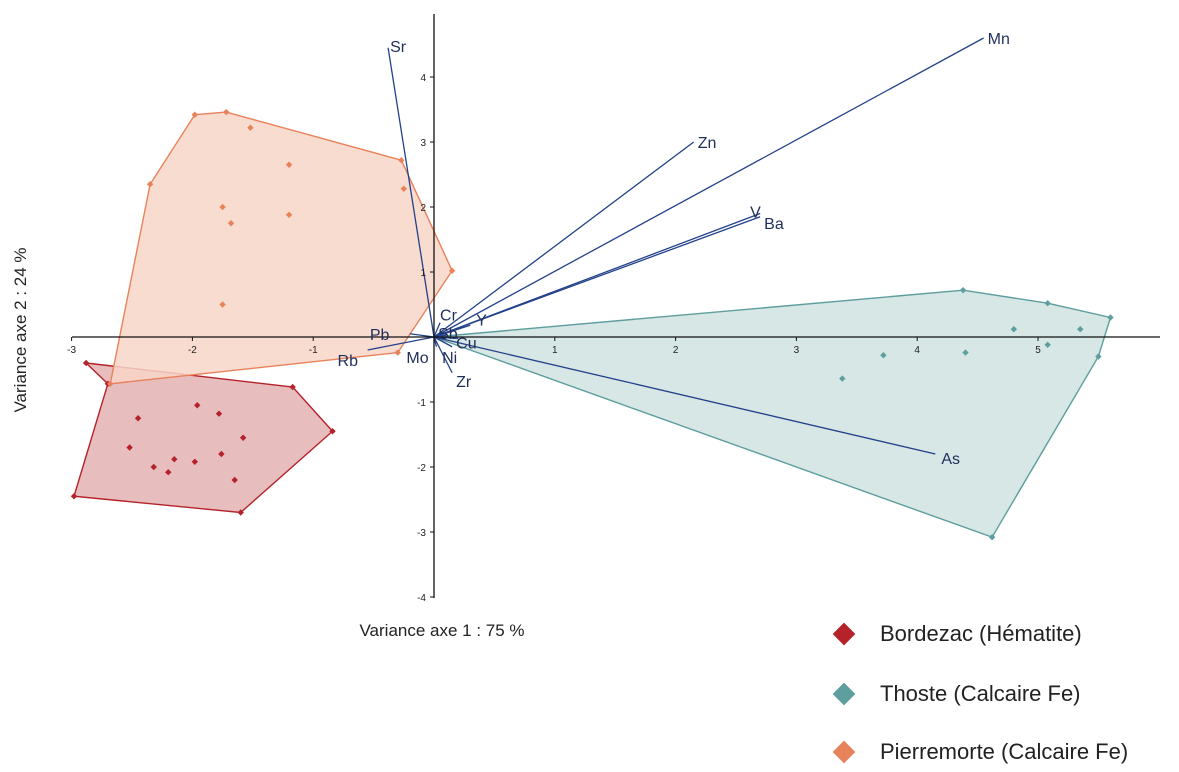 Image resolution: width=1179 pixels, height=772 pixels. Describe the element at coordinates (466, 343) in the screenshot. I see `vector-label-cu: Cu` at that location.